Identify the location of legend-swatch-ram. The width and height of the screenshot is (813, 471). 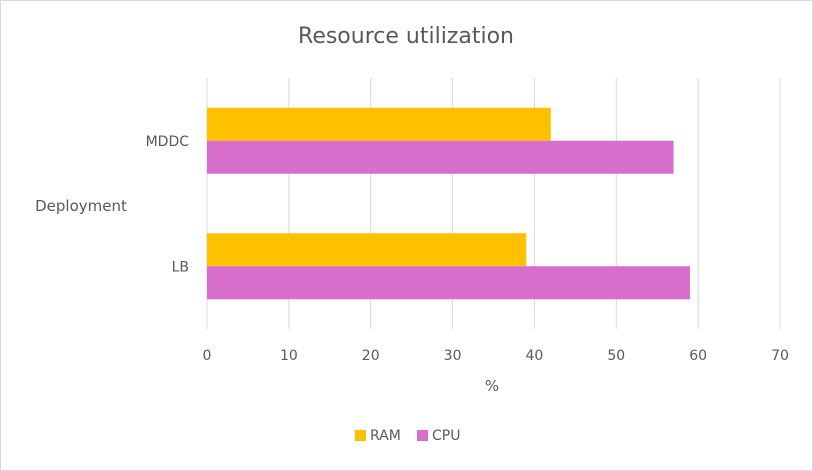
(360, 435).